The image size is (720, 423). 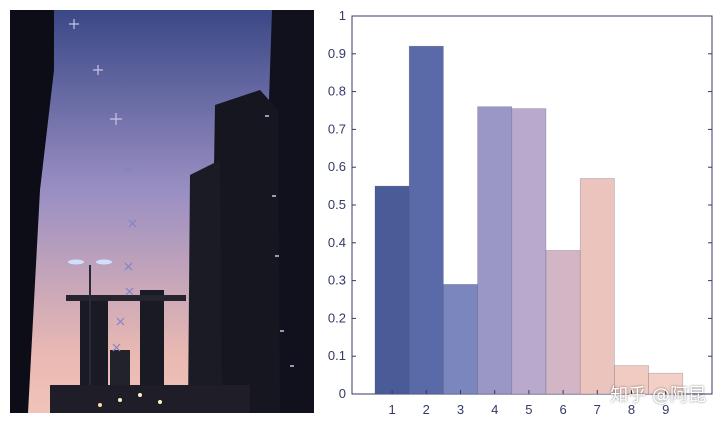 I want to click on x-axis-ticks: 1 2 3 4 5 6 7 8 9, so click(x=528, y=403).